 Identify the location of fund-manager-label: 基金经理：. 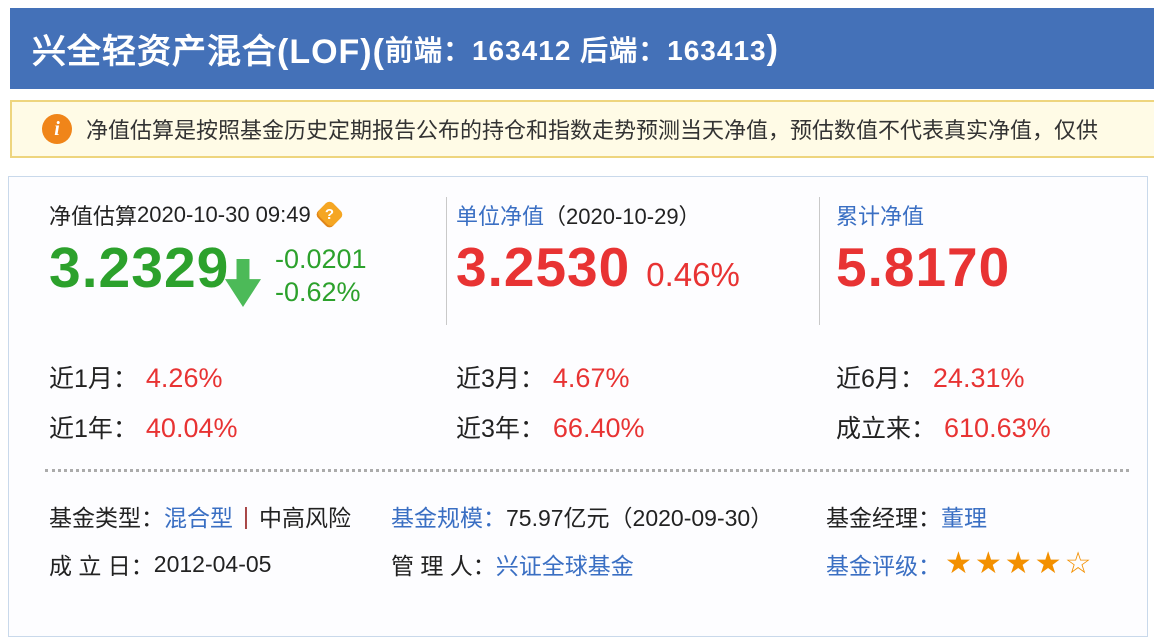
(883, 518).